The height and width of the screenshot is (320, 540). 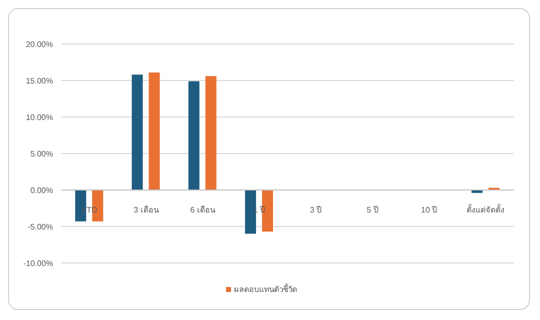 I want to click on y-tick-label: -10.00%, so click(x=38, y=263).